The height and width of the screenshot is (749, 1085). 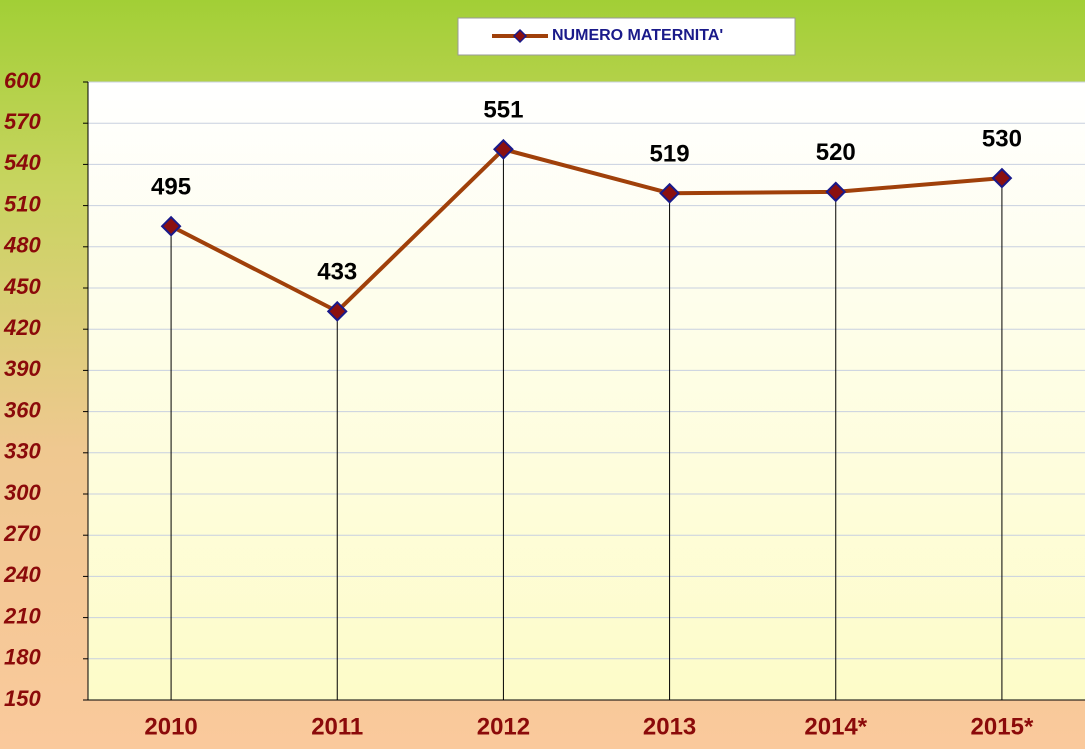 What do you see at coordinates (22, 451) in the screenshot?
I see `y-tick-label: 330` at bounding box center [22, 451].